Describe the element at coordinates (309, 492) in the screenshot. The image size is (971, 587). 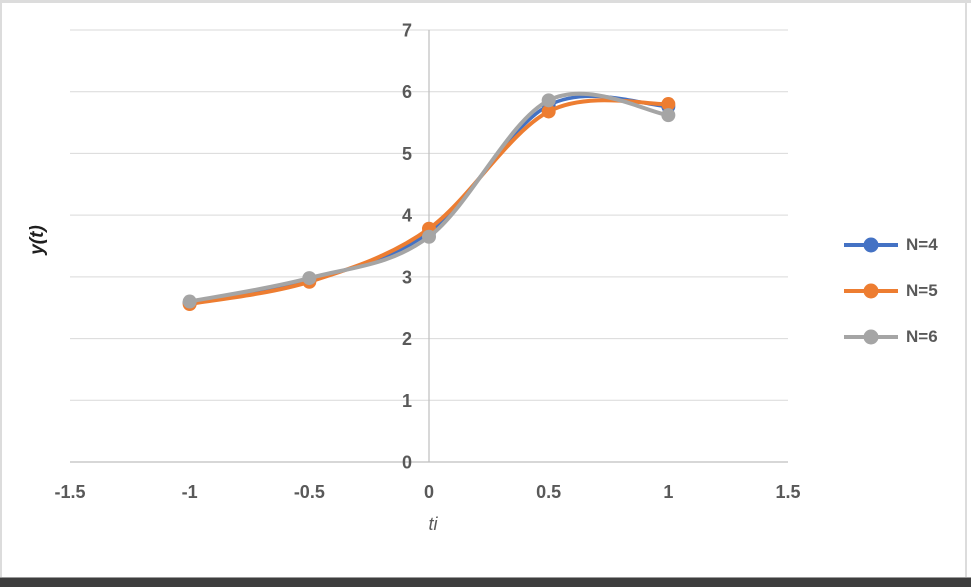
I see `x-tick-label: -0.5` at that location.